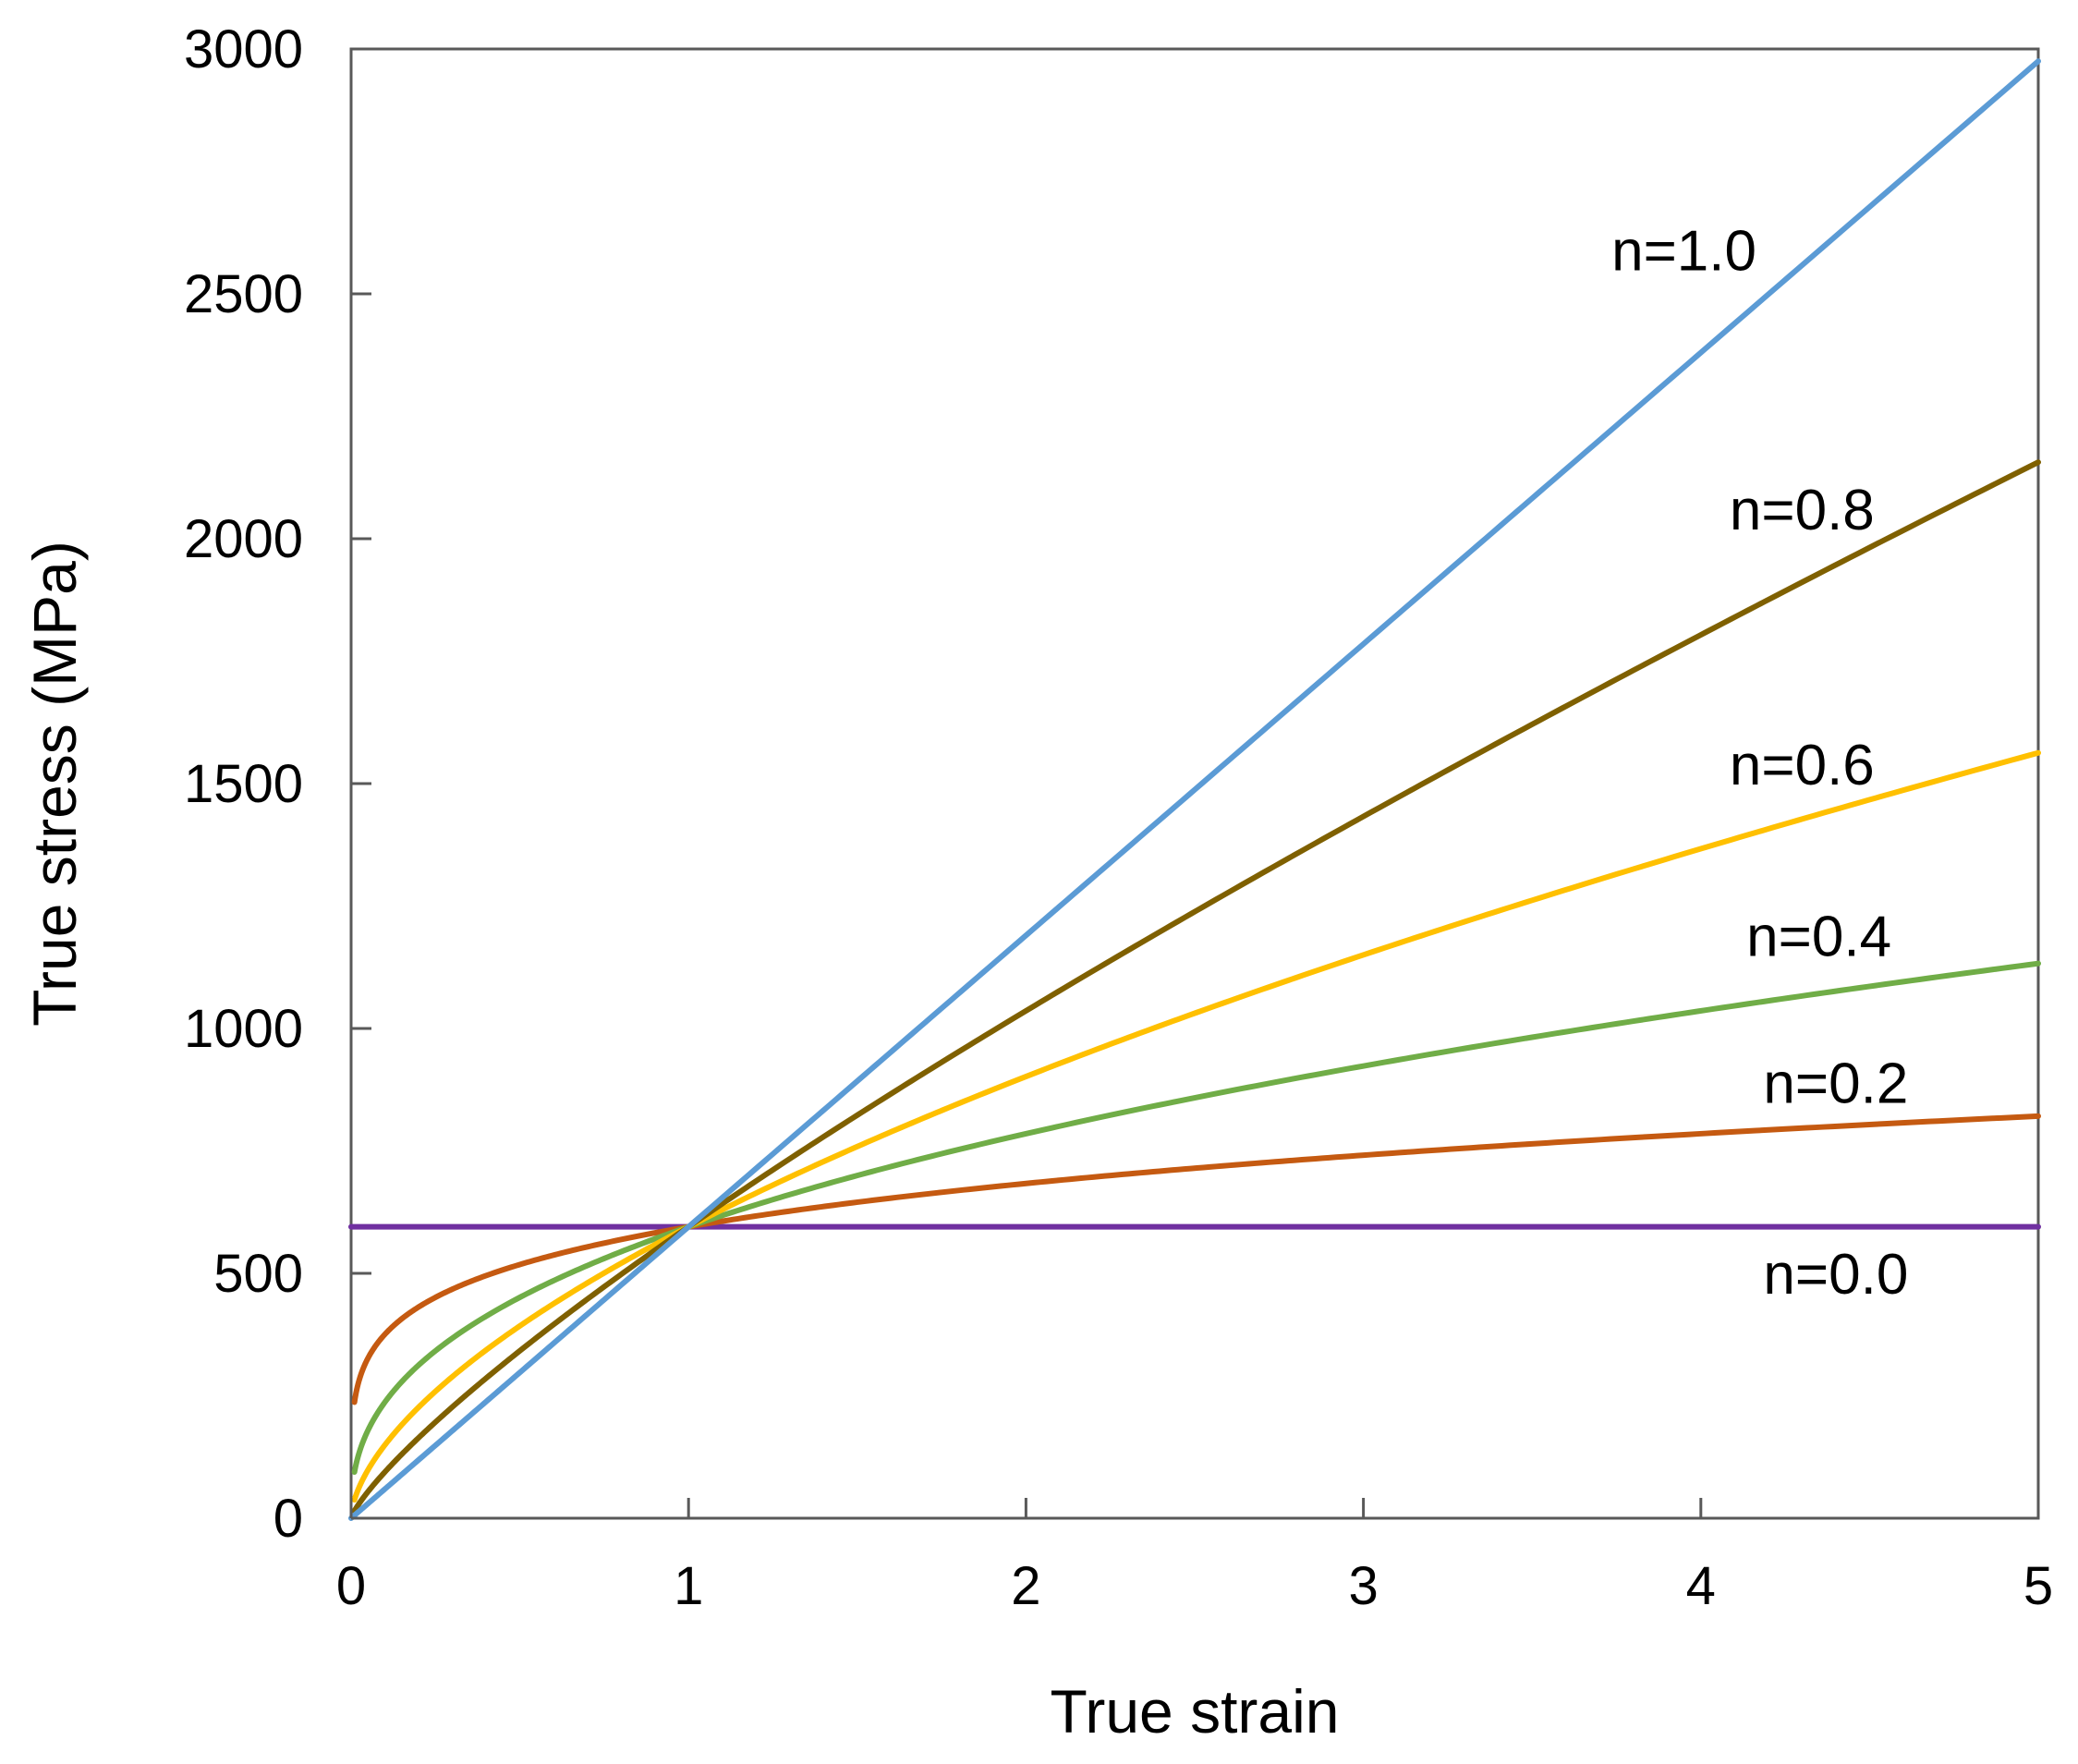  I want to click on labels-layer: n=0.0 n=0.2 n=0.4 n=0.6 n=0.8 n=1.0, so click(1759, 763).